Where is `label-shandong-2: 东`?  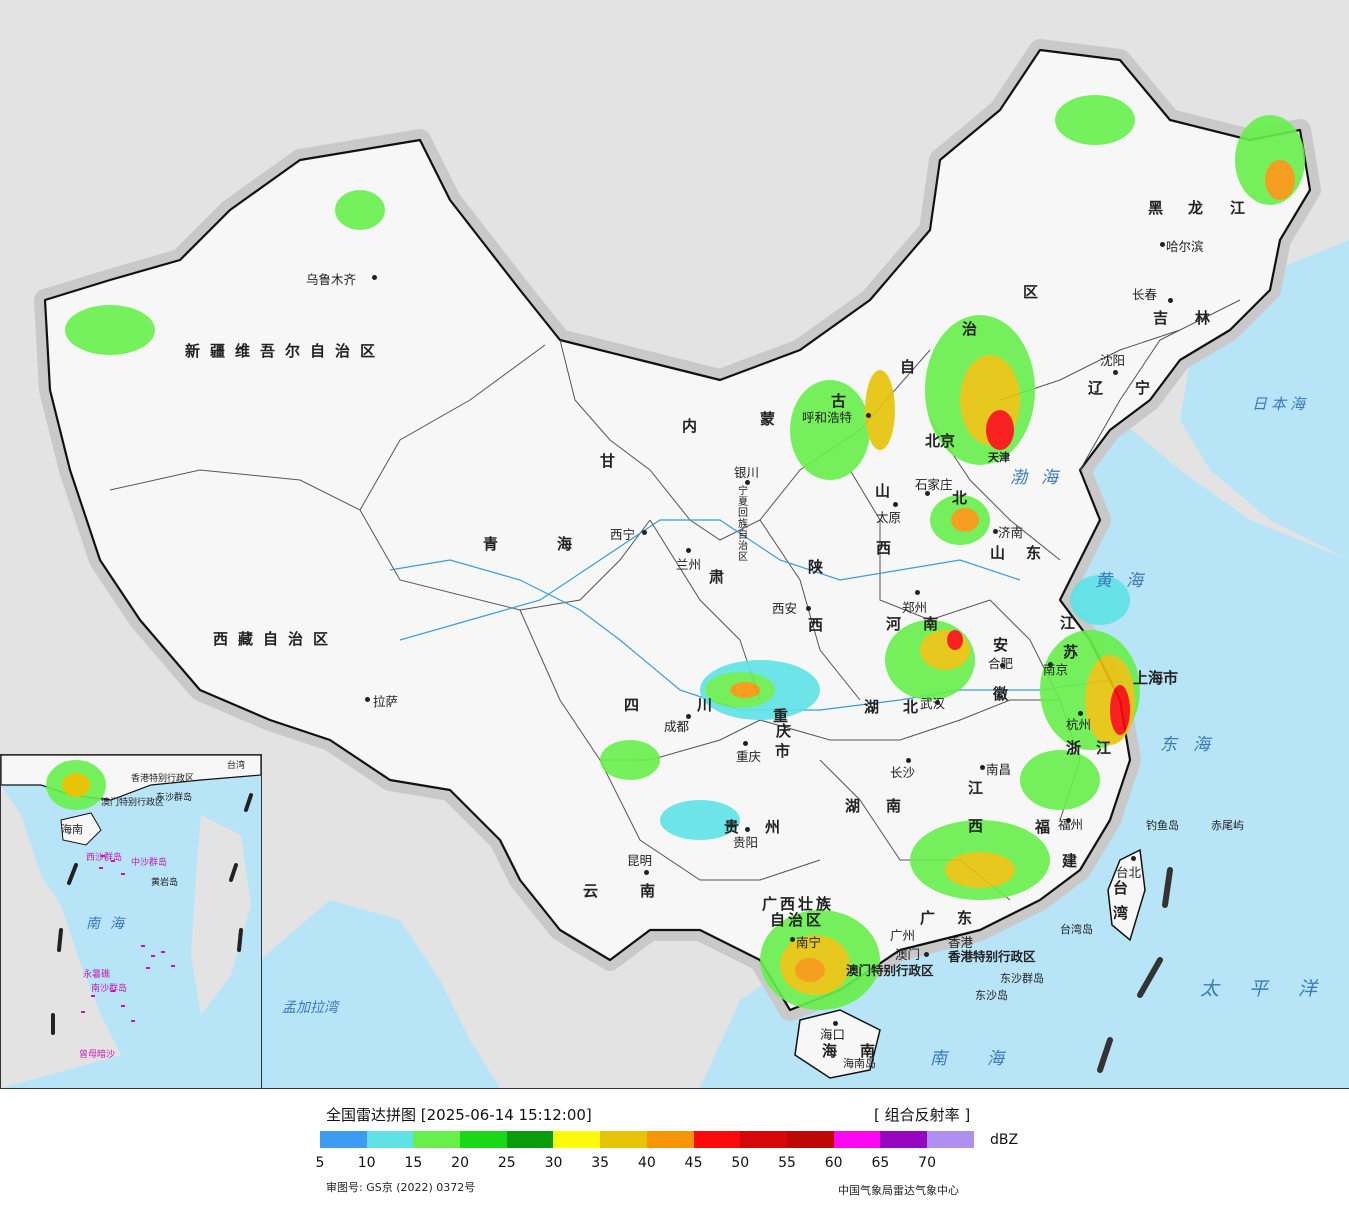
label-shandong-2: 东 is located at coordinates (1034, 553).